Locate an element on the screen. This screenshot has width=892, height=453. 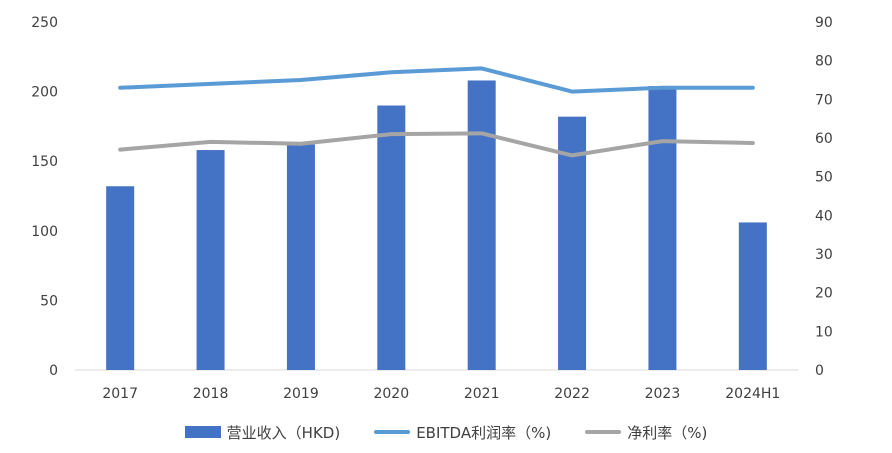
right-tick-label: 90 is located at coordinates (824, 23).